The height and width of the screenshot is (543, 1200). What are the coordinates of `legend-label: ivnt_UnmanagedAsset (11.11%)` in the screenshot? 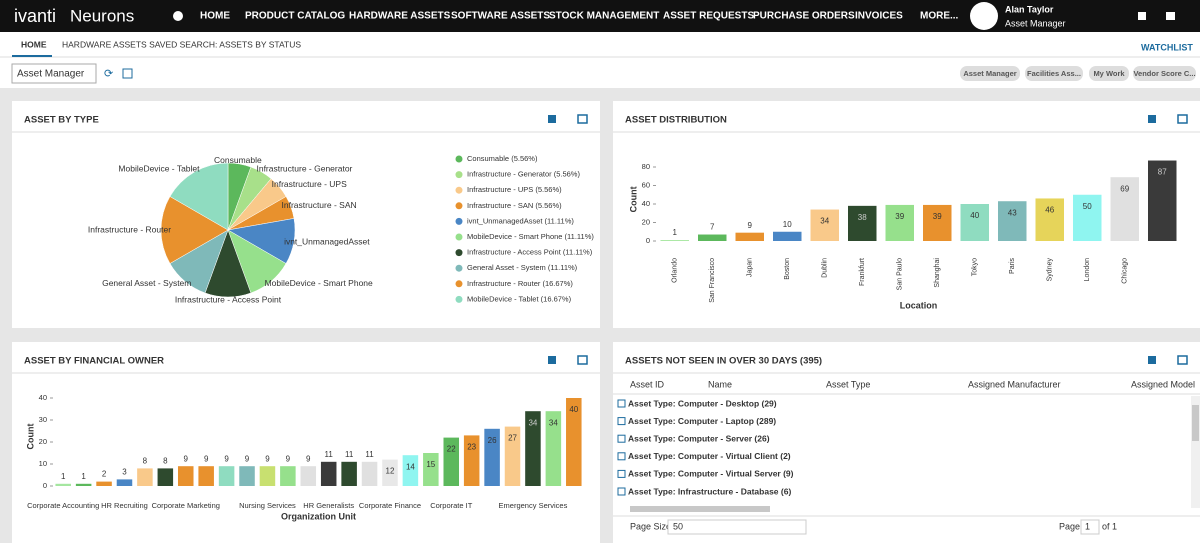 It's located at (520, 220).